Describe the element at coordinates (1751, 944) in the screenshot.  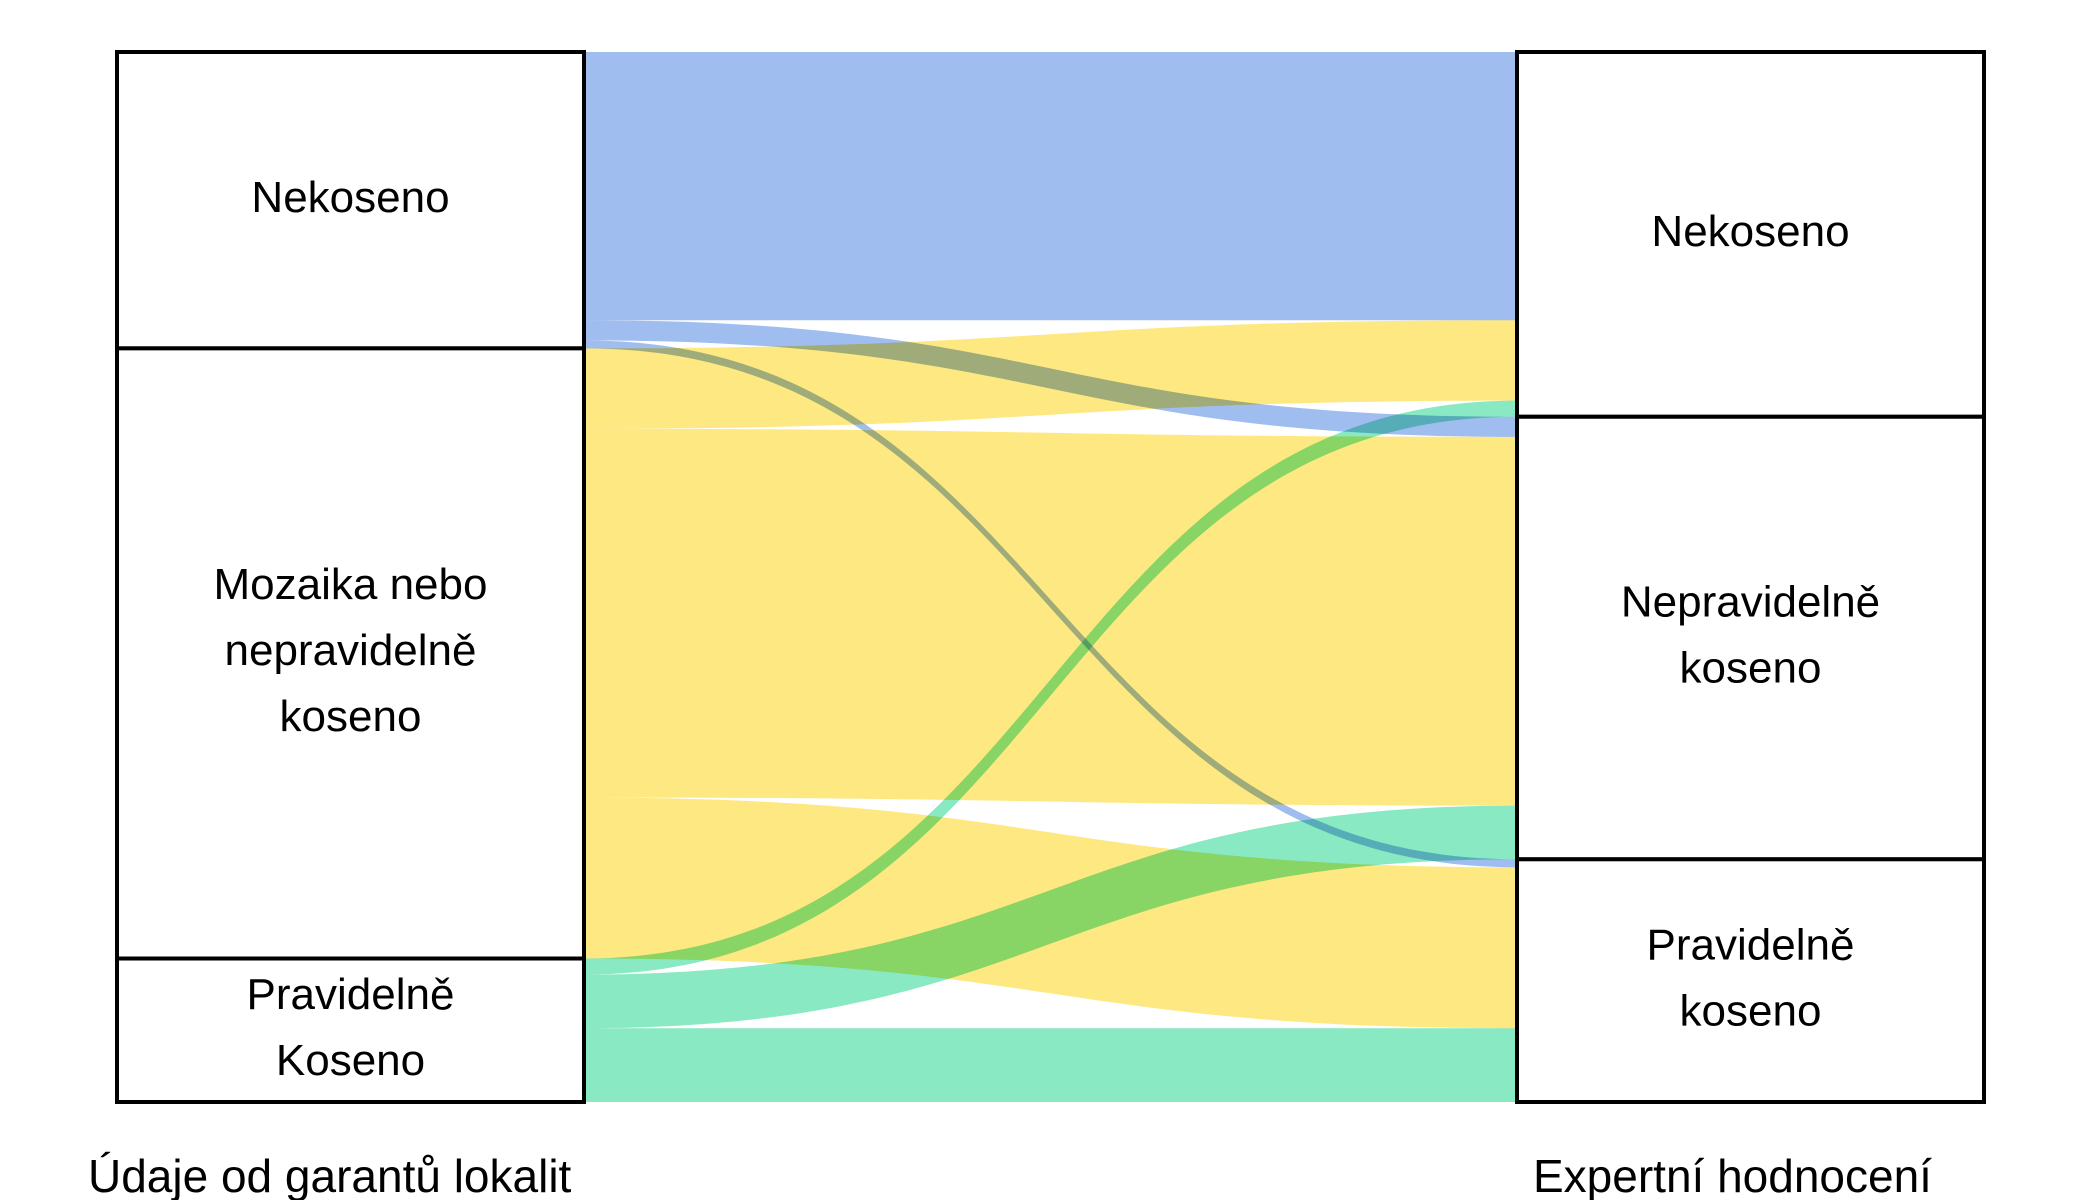
I see `right-node-2-label-line-0: Pravidelně` at that location.